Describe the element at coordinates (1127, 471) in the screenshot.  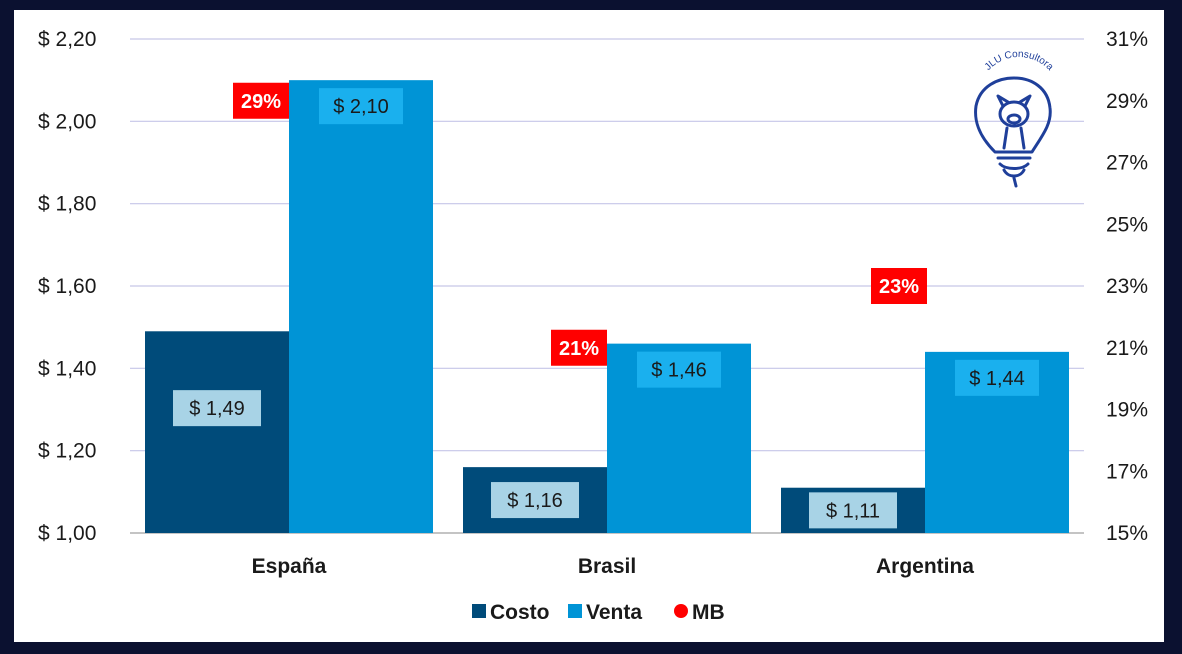
I see `y-secondary-tick-label: 17%` at that location.